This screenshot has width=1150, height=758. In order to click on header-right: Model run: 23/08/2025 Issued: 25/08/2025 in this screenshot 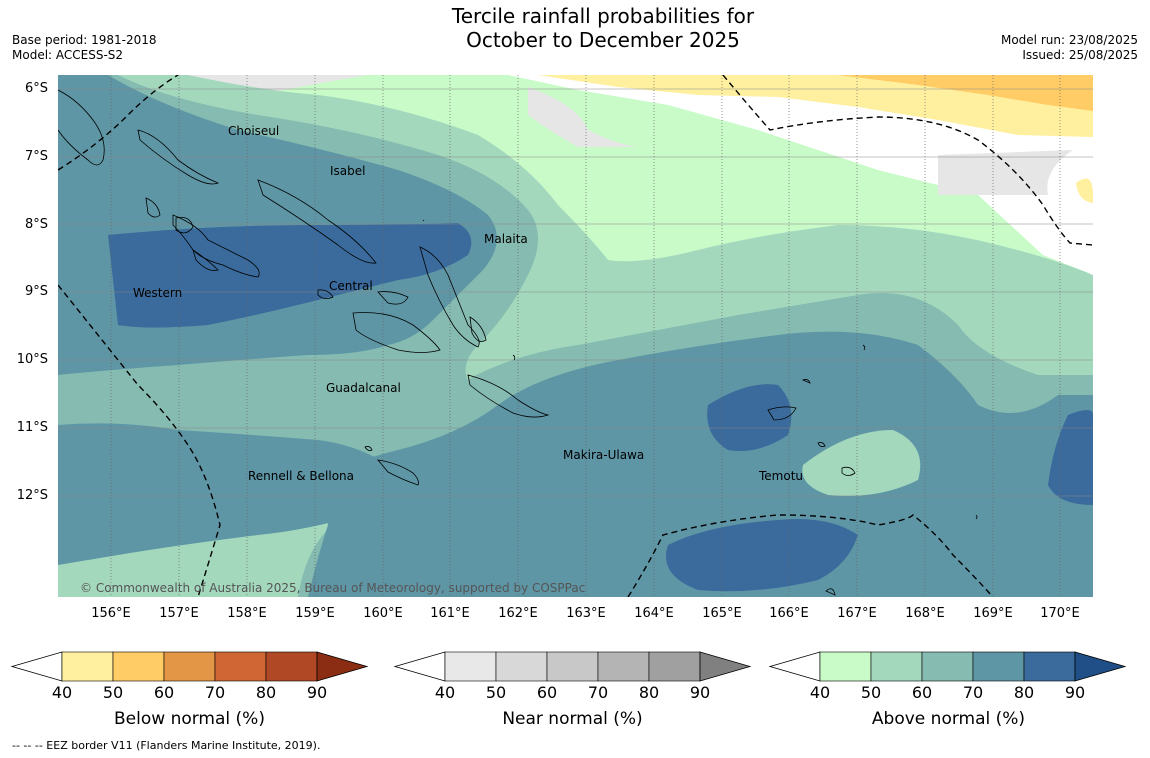, I will do `click(1069, 48)`.